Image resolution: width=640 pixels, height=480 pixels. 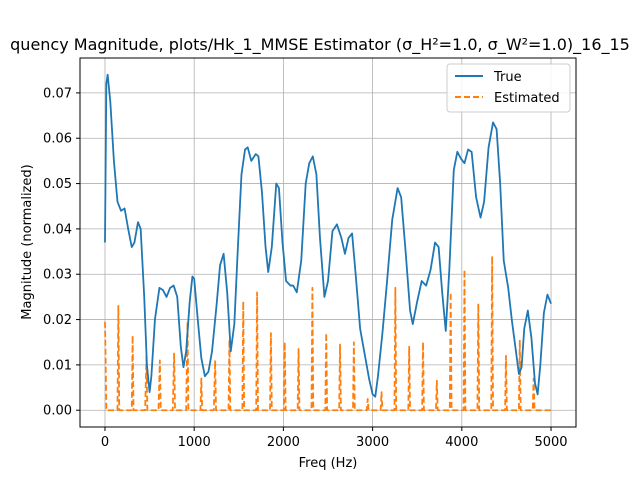 What do you see at coordinates (334, 438) in the screenshot?
I see `x-ticks: 0 1000 2000 3000 4000 5000` at bounding box center [334, 438].